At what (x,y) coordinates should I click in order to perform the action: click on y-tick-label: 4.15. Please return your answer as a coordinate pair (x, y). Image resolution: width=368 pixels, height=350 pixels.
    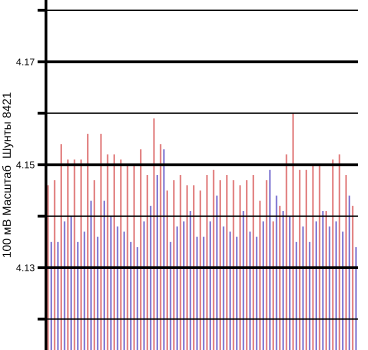
    Looking at the image, I should click on (25, 165).